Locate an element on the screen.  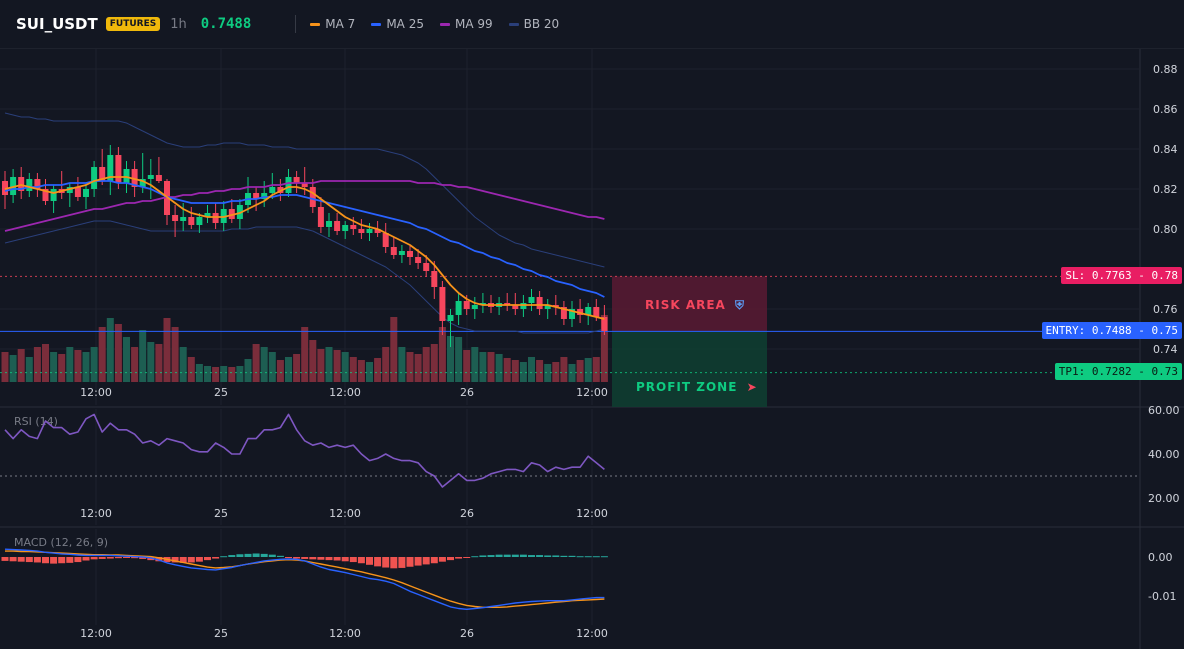
macd-tick-label: 0.00 is located at coordinates (1160, 557).